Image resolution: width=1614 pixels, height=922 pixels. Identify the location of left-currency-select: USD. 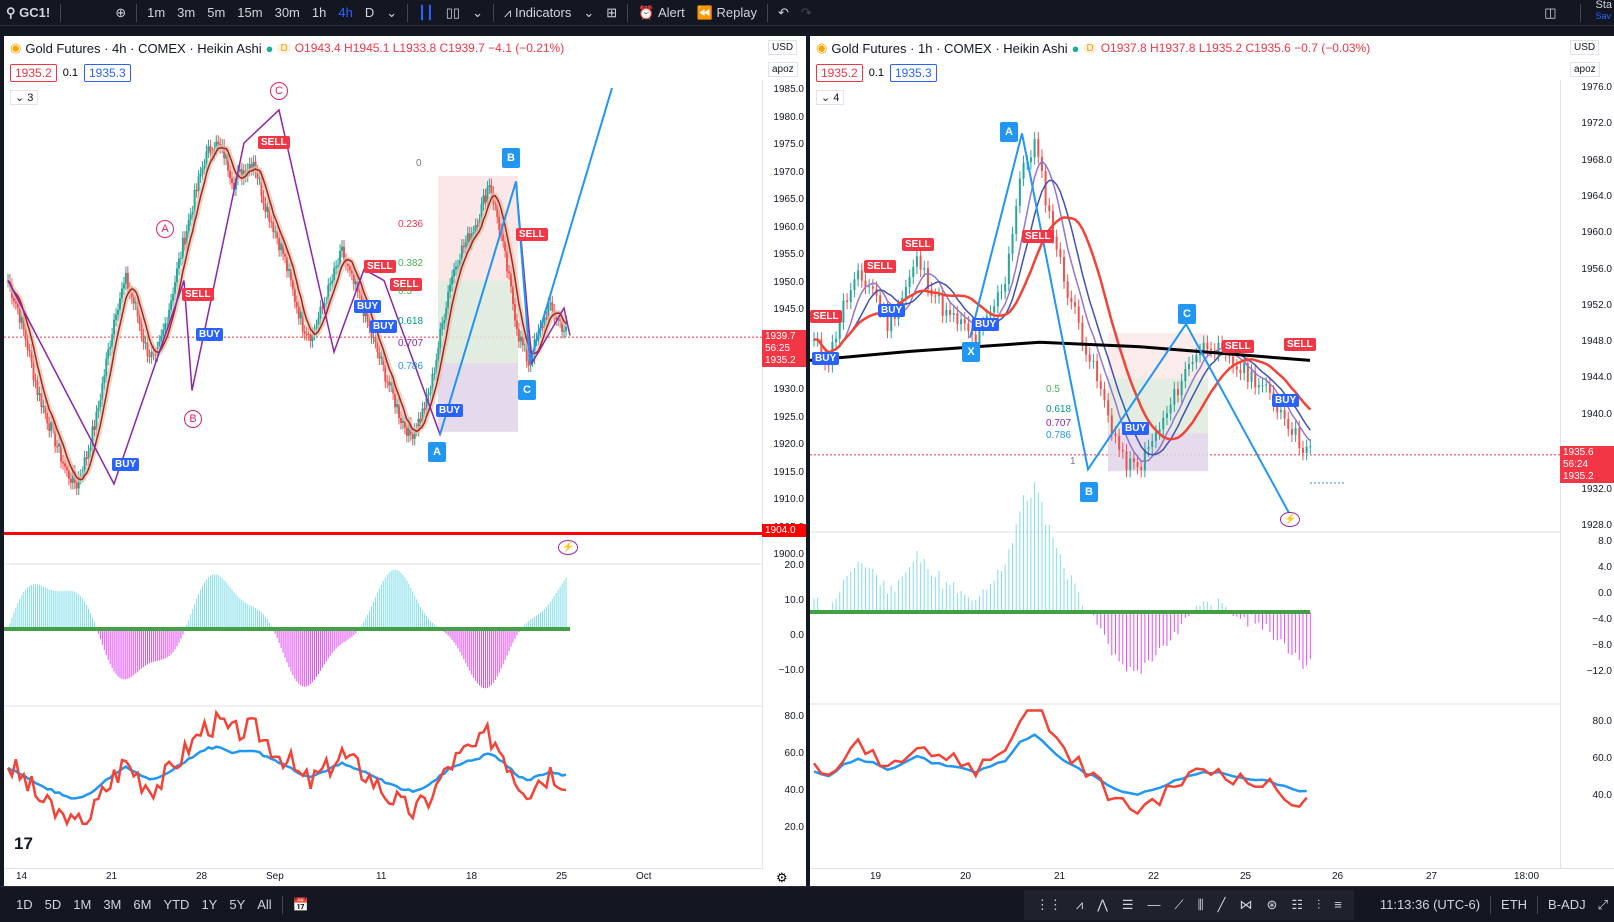
(783, 47).